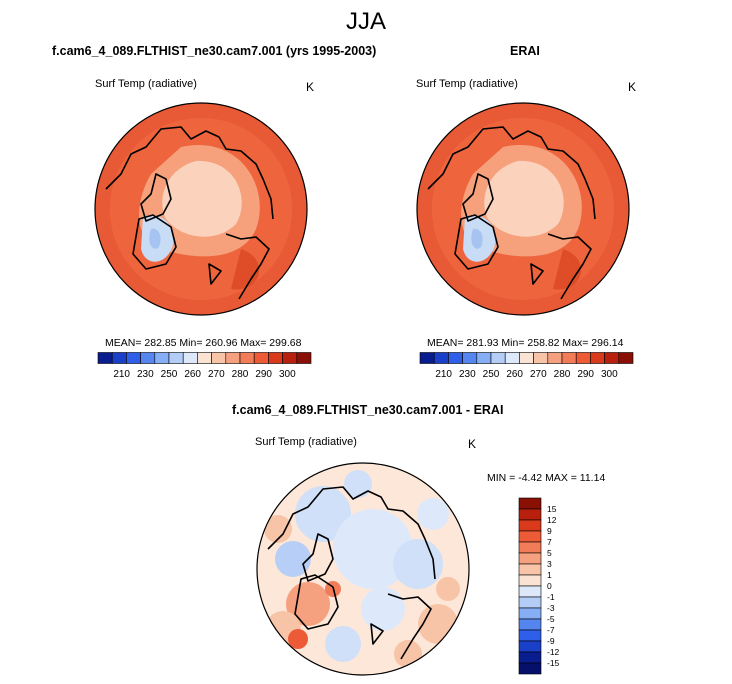  Describe the element at coordinates (443, 374) in the screenshot. I see `colorbar-2-tick-label: 210` at that location.